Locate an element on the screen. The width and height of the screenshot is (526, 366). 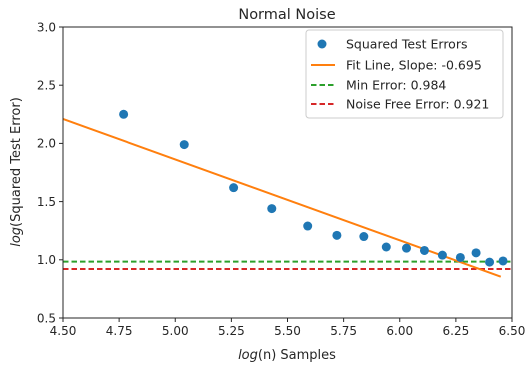
x-tick-label: 4.50 is located at coordinates (63, 331).